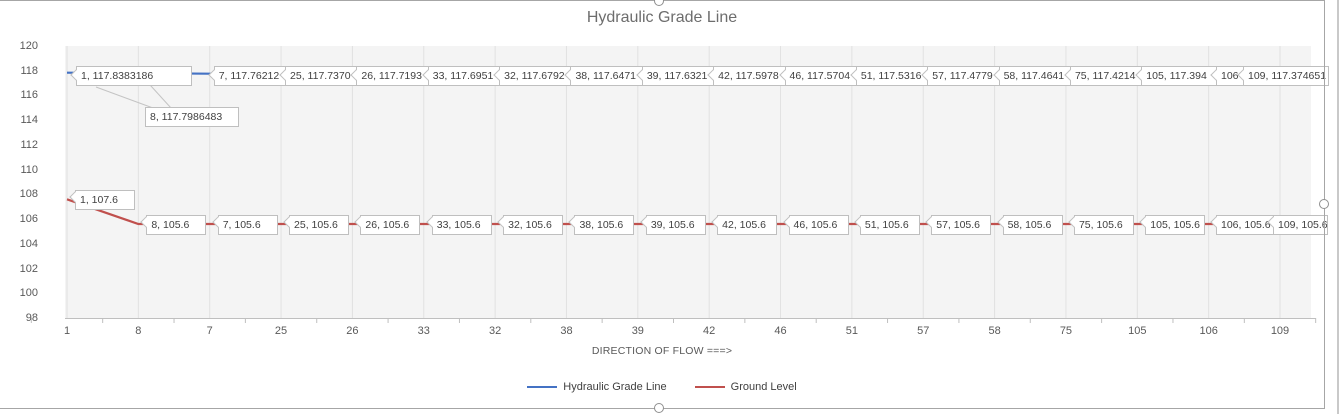 This screenshot has height=414, width=1340. Describe the element at coordinates (659, 408) in the screenshot. I see `selection-handle-bottom` at that location.